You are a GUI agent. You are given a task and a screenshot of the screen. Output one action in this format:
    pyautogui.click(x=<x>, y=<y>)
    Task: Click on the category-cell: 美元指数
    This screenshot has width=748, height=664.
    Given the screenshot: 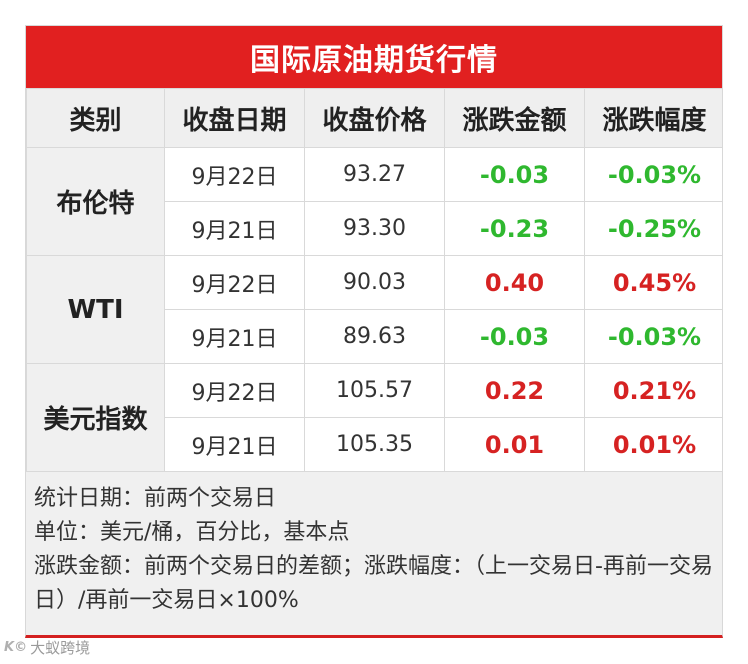 What is the action you would take?
    pyautogui.click(x=95, y=417)
    